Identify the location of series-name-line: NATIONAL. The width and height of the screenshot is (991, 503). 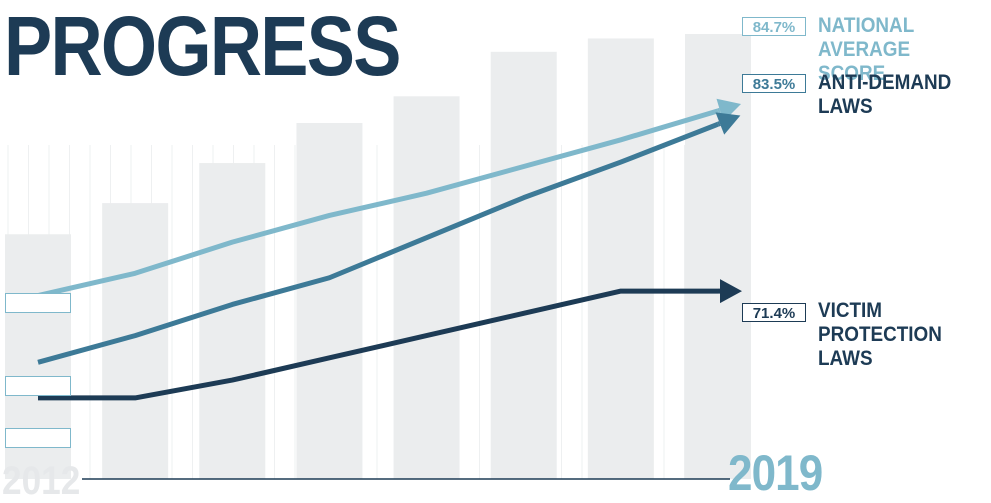
(866, 25).